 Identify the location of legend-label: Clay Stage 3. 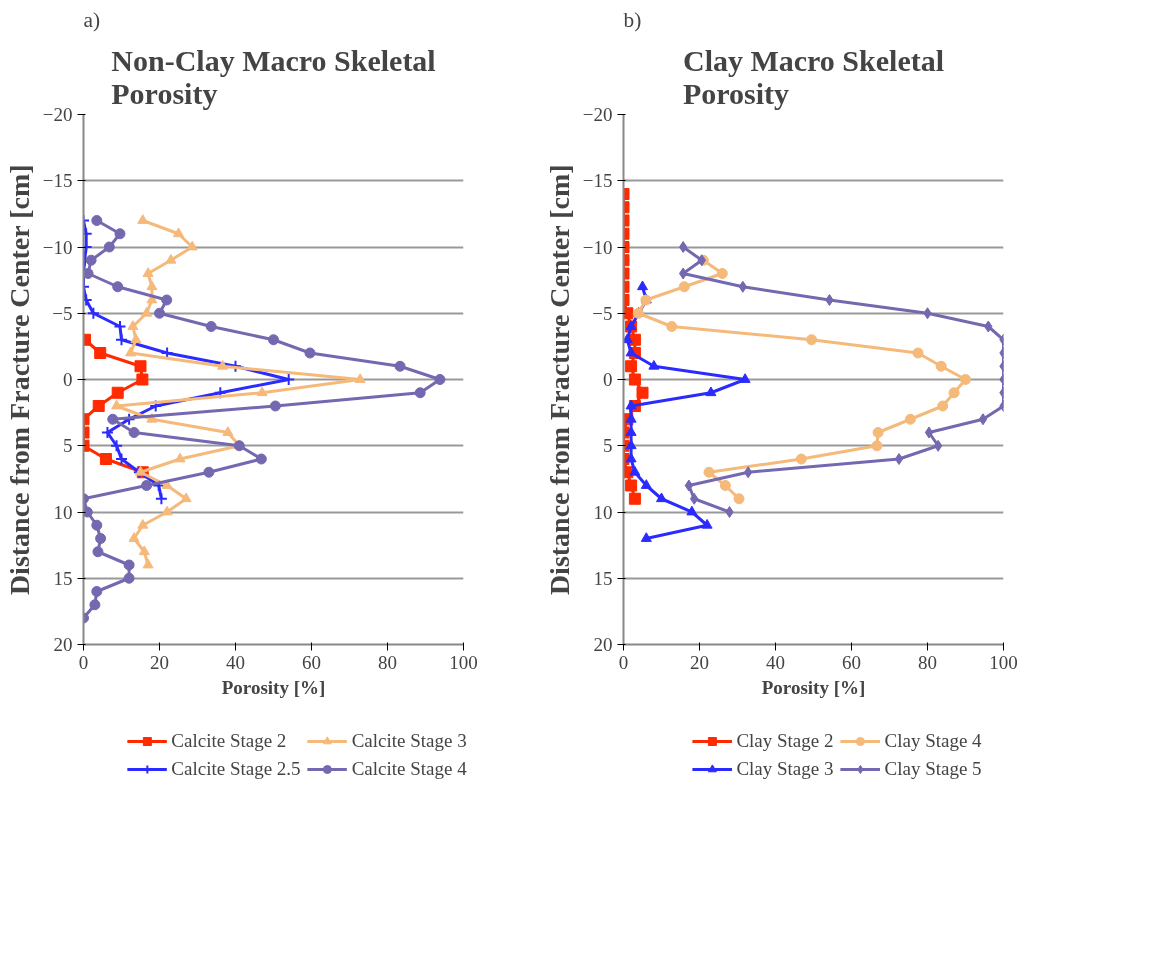
(785, 769).